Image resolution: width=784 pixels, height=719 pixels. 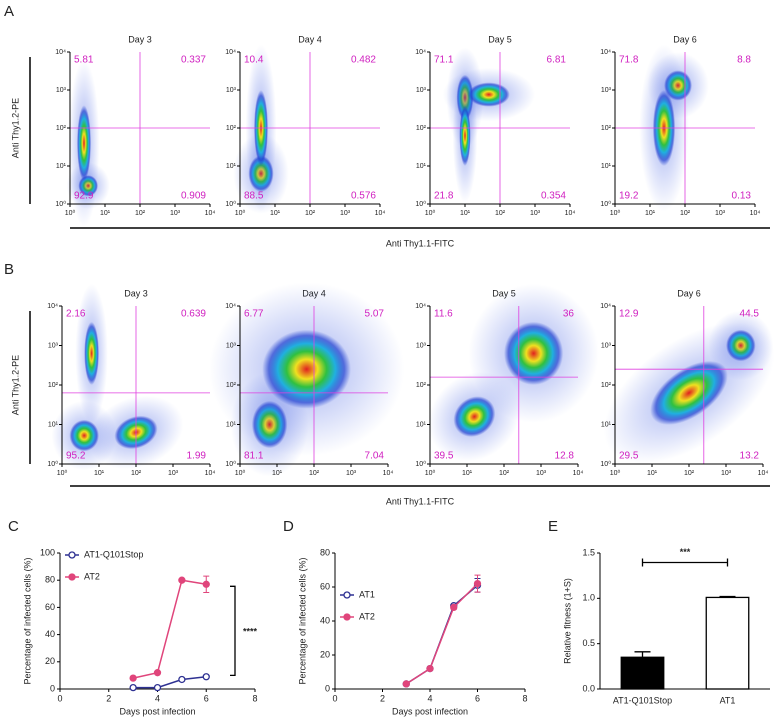 I want to click on quadrant-value: 71.1, so click(x=444, y=60).